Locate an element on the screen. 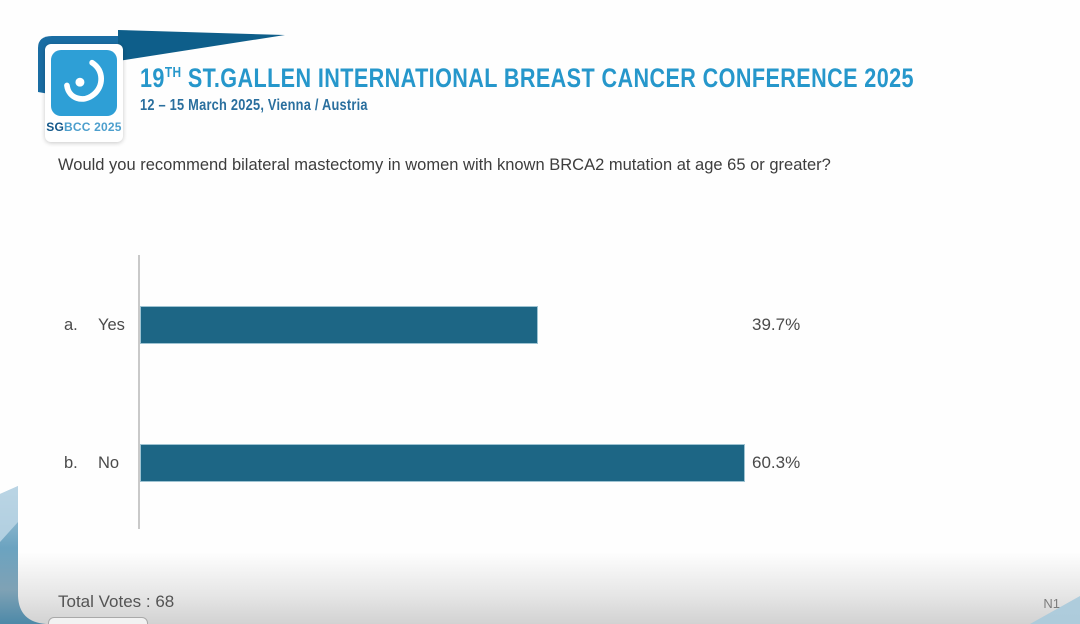 Image resolution: width=1080 pixels, height=624 pixels. title-number: 19 is located at coordinates (152, 78).